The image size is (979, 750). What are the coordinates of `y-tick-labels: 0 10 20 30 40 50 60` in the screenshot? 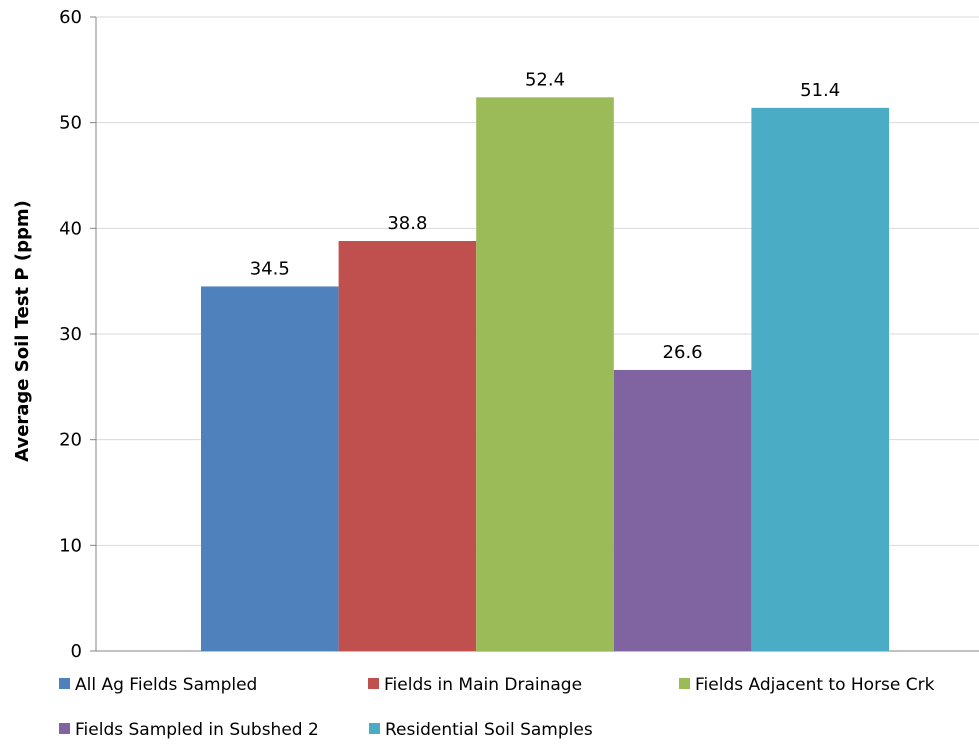 It's located at (70, 334).